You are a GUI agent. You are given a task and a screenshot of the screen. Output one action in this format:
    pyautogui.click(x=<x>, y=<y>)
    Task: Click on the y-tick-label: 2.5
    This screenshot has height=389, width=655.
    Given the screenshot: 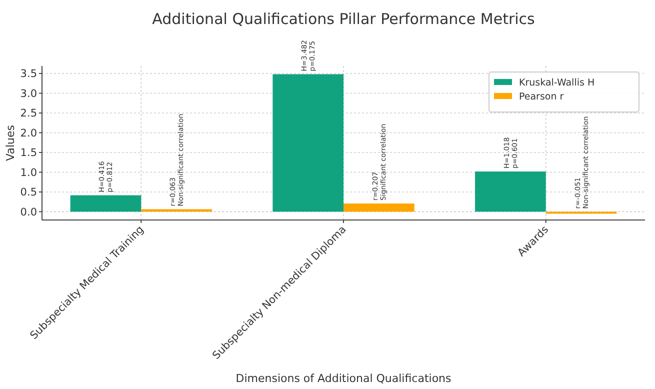 What is the action you would take?
    pyautogui.click(x=28, y=114)
    